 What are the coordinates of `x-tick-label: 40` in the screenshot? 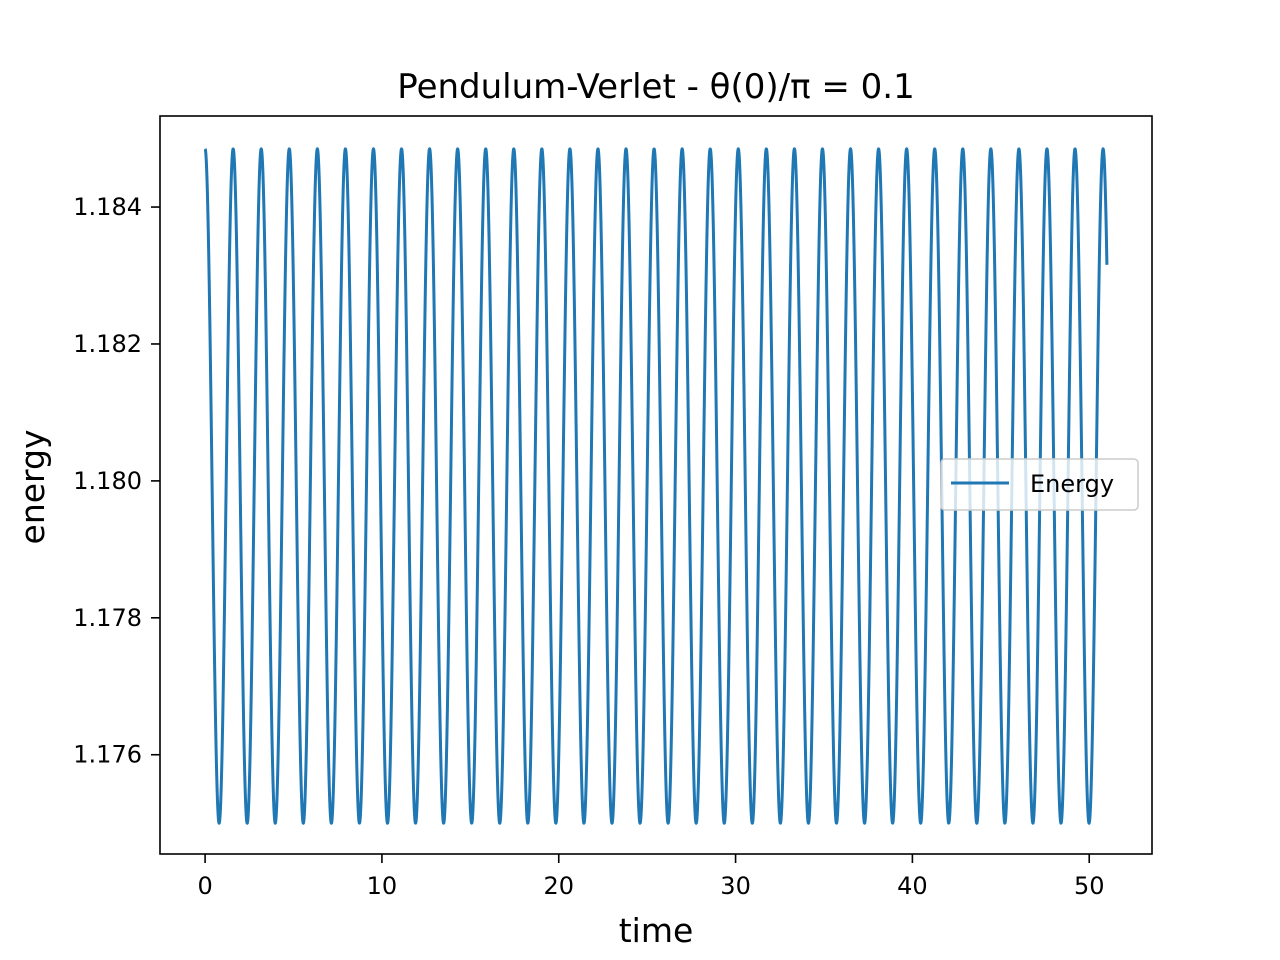 It's located at (912, 886).